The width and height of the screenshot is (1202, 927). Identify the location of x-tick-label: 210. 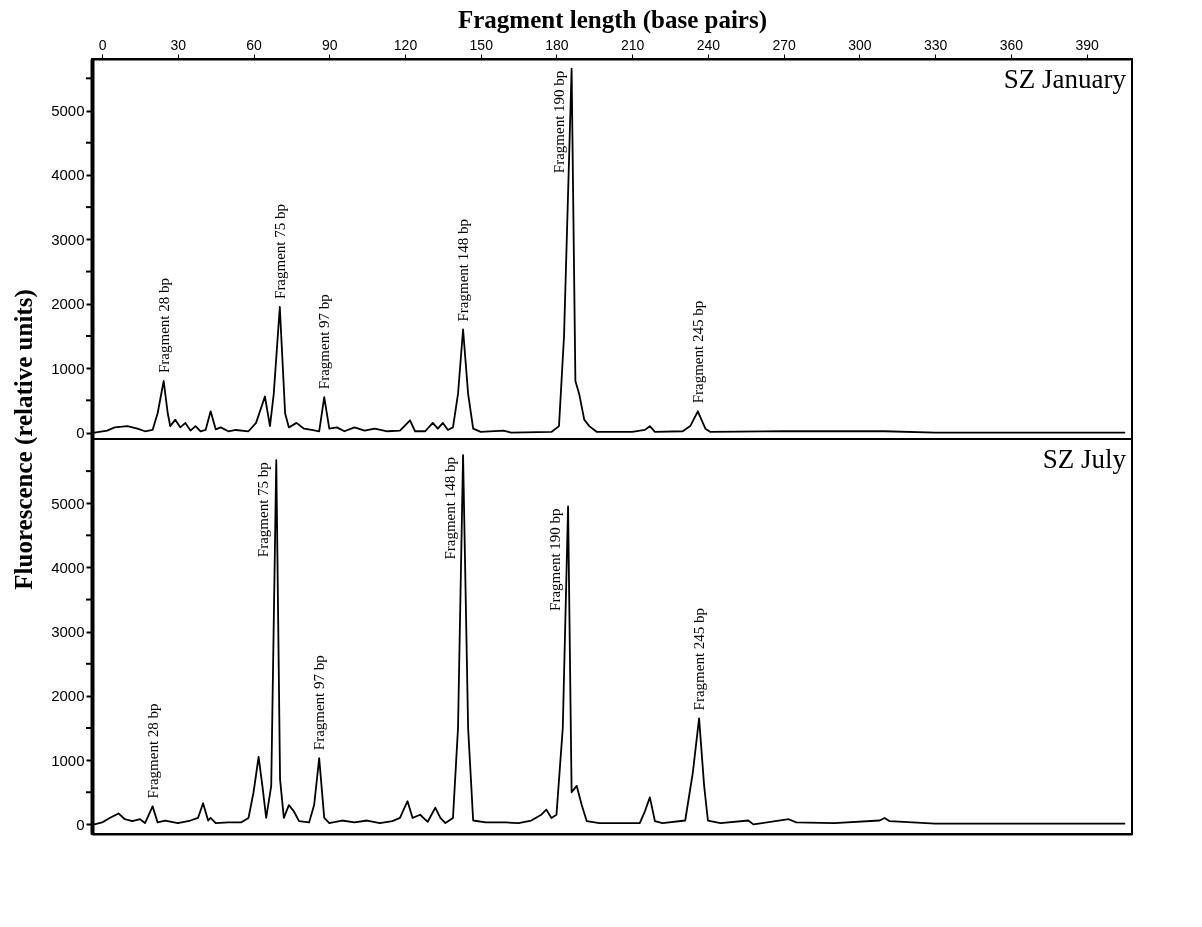
(633, 44).